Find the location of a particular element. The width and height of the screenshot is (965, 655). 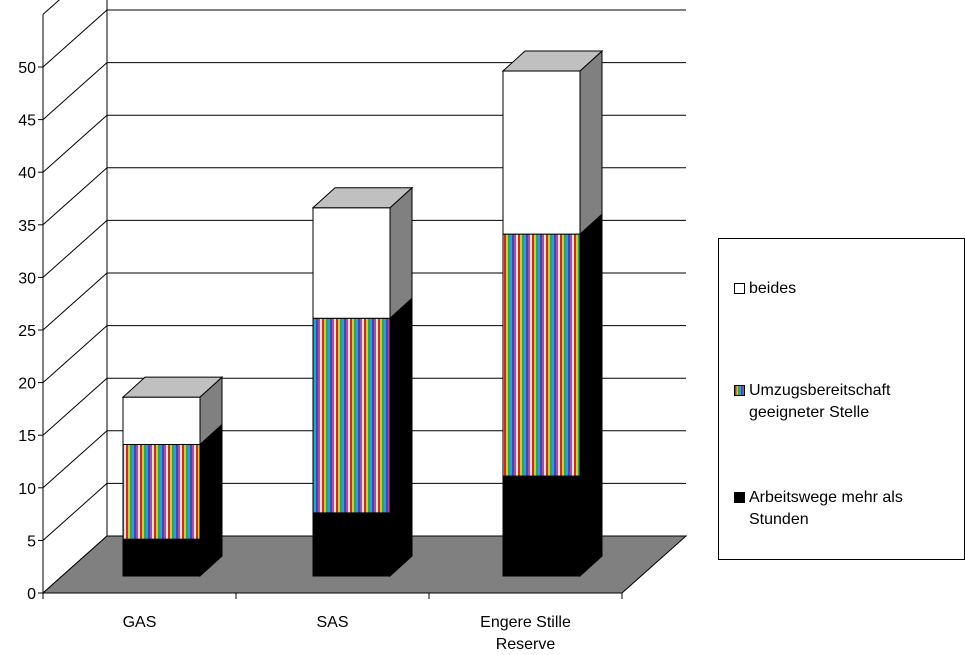

y-tick-label: 30 is located at coordinates (27, 278).